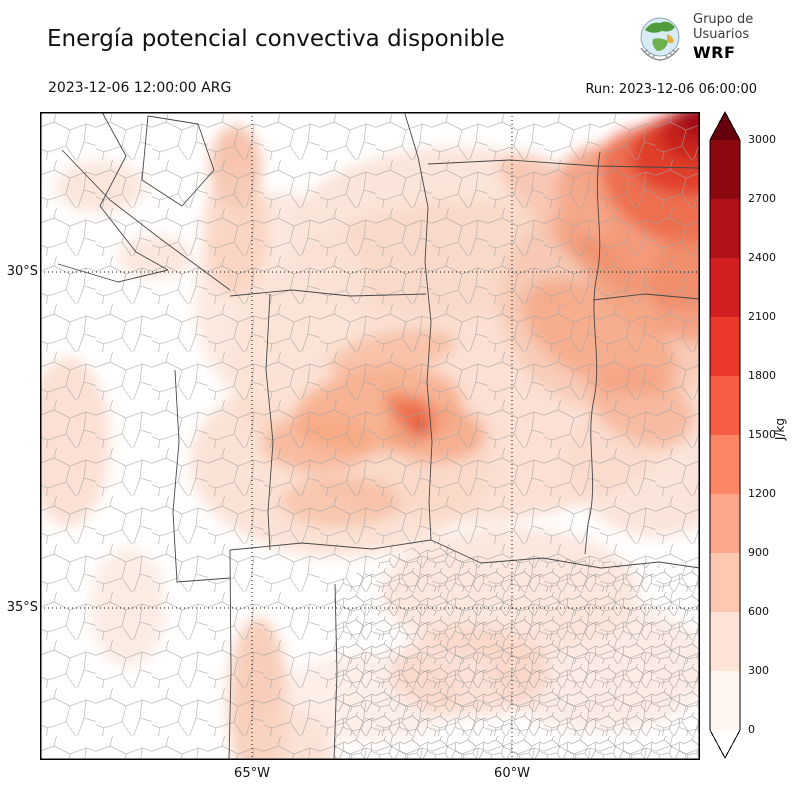 Image resolution: width=800 pixels, height=800 pixels. What do you see at coordinates (758, 670) in the screenshot?
I see `colorbar-tick: 300` at bounding box center [758, 670].